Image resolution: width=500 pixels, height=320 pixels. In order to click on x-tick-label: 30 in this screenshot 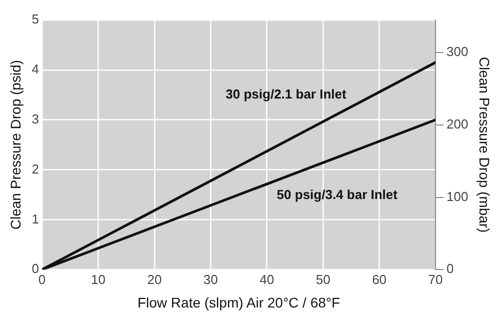, I will do `click(210, 279)`.